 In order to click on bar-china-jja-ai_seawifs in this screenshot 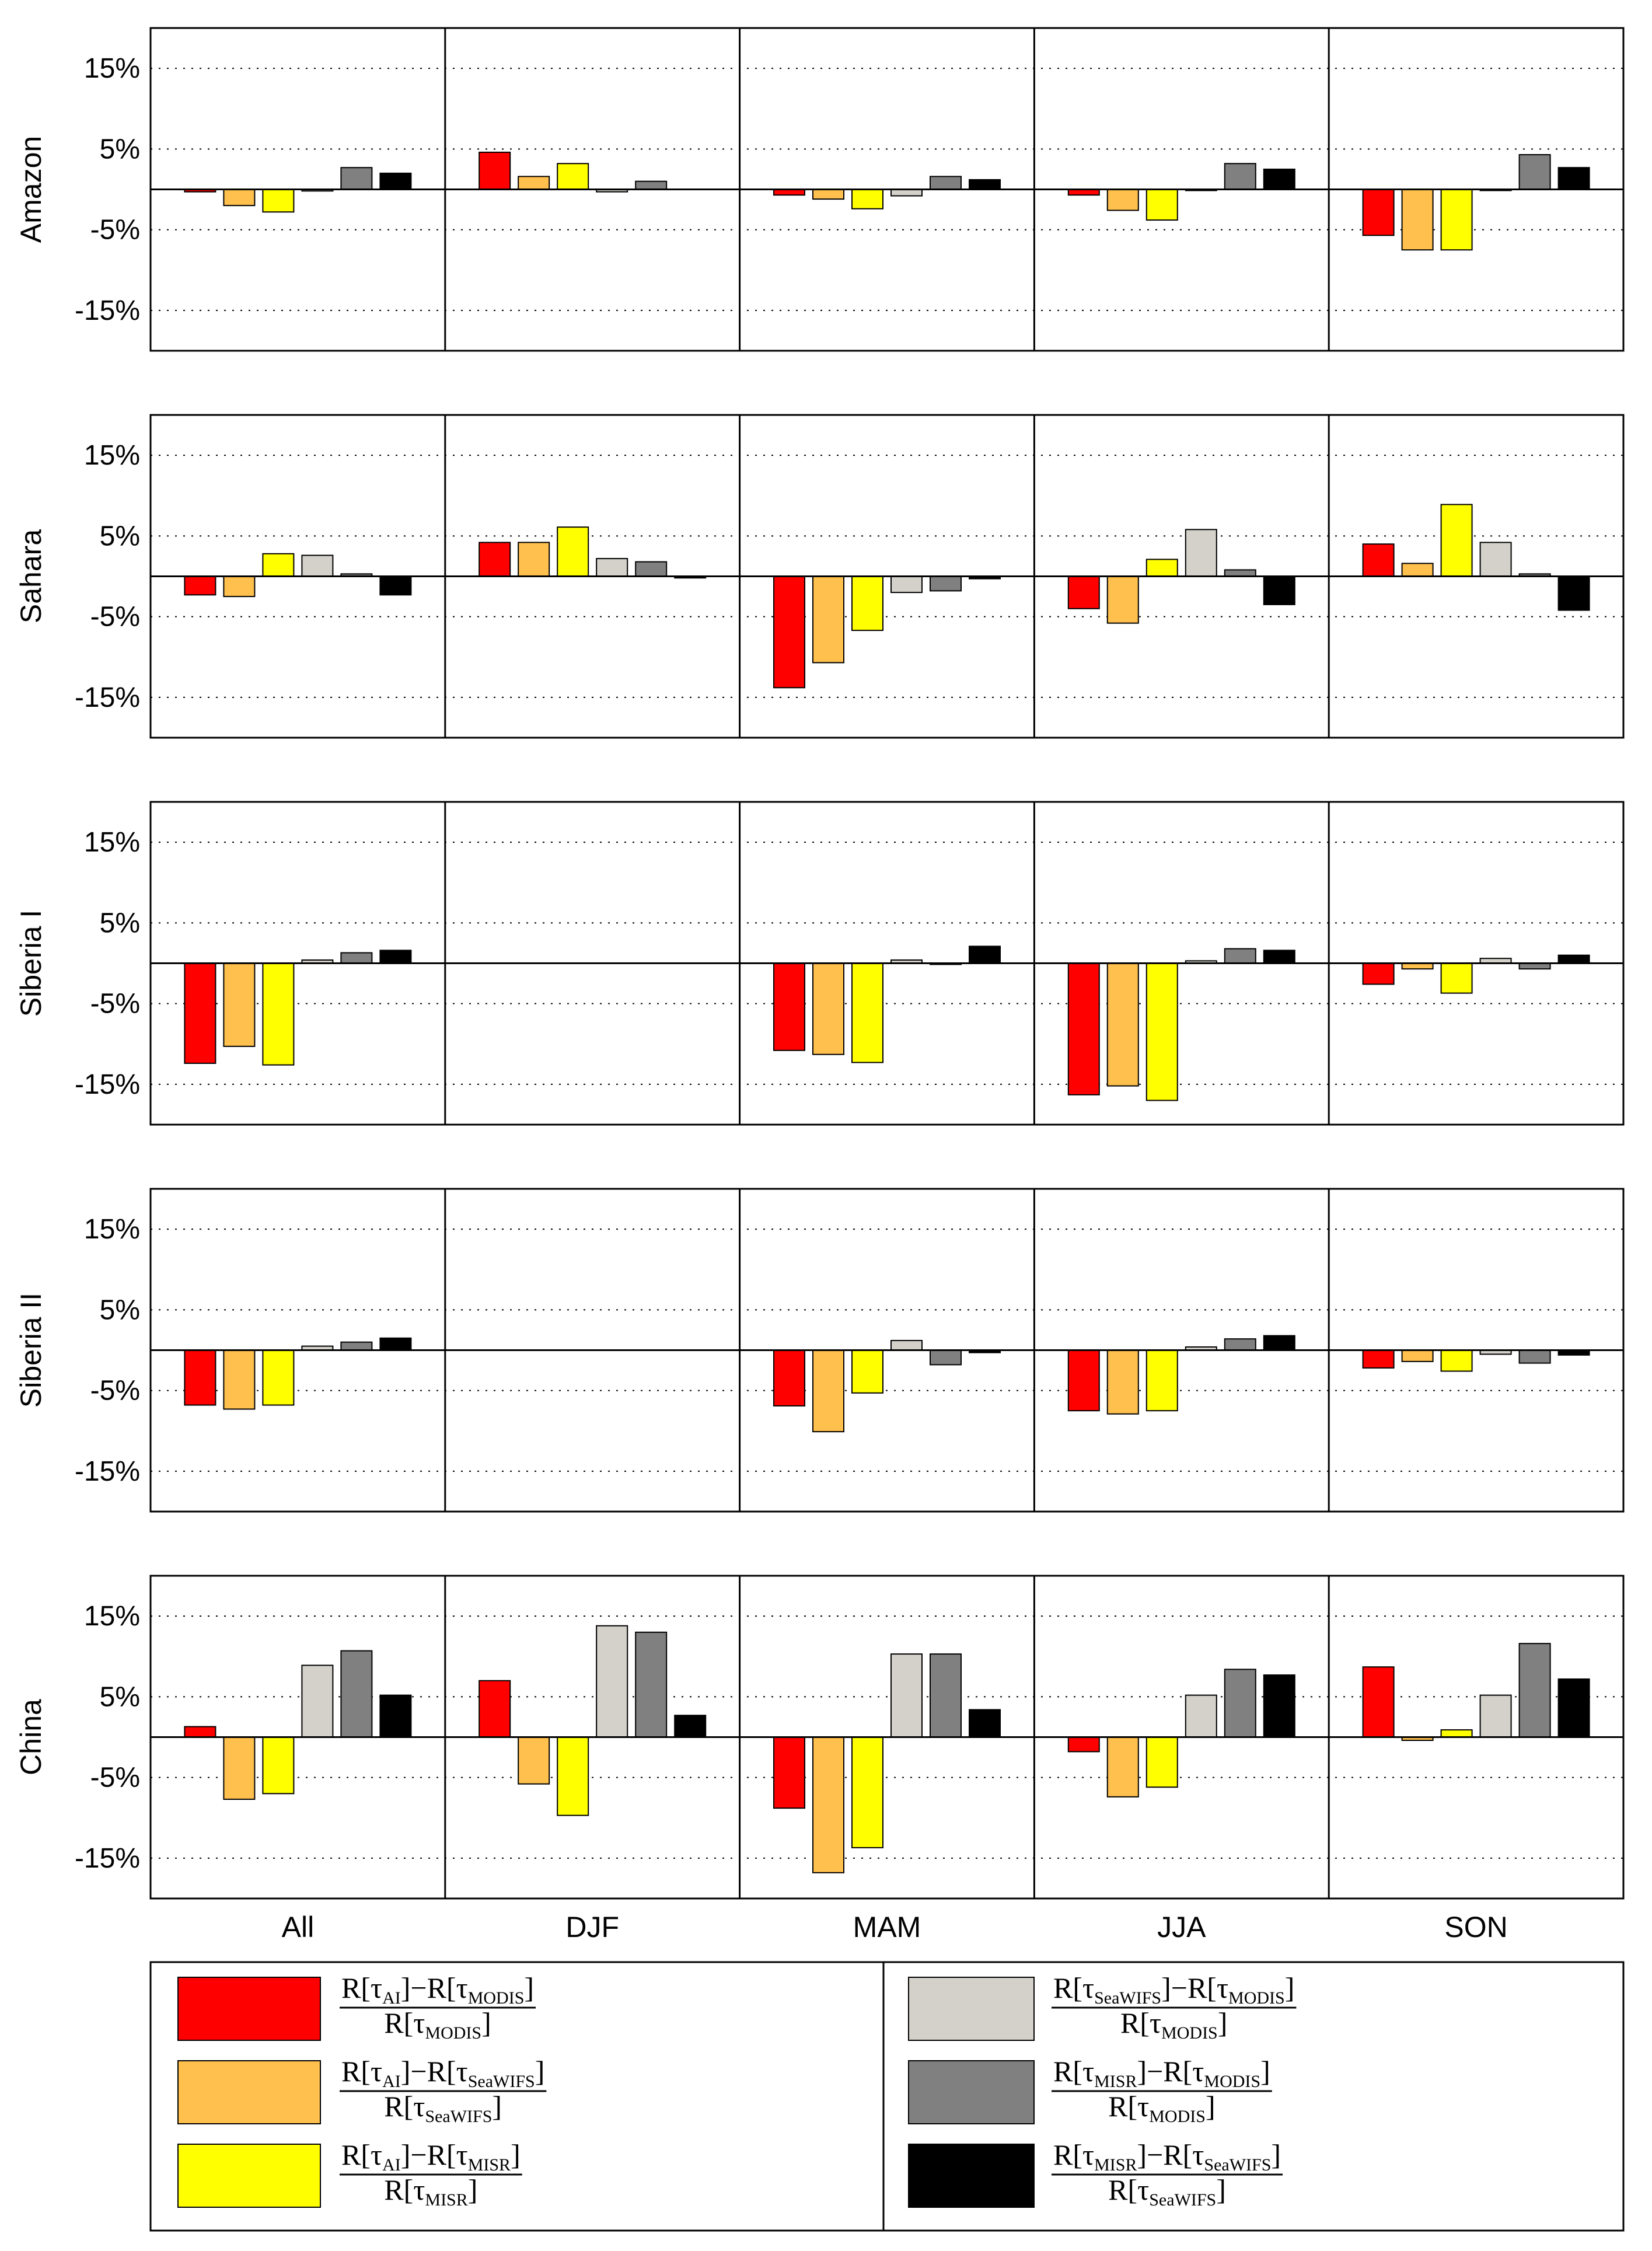, I will do `click(1123, 1767)`.